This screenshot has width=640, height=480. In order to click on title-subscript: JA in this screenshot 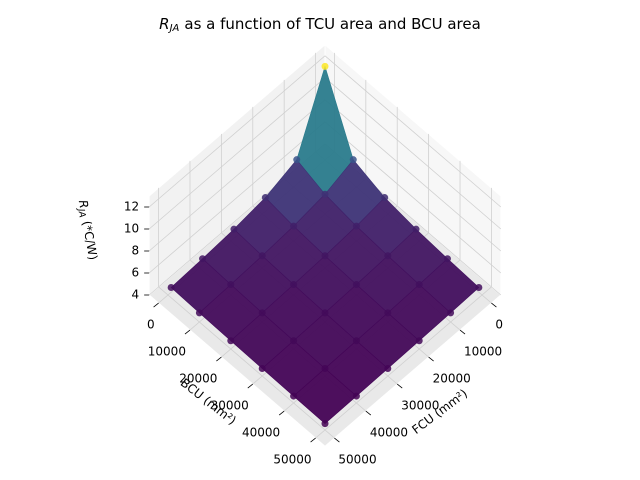, I will do `click(174, 28)`.